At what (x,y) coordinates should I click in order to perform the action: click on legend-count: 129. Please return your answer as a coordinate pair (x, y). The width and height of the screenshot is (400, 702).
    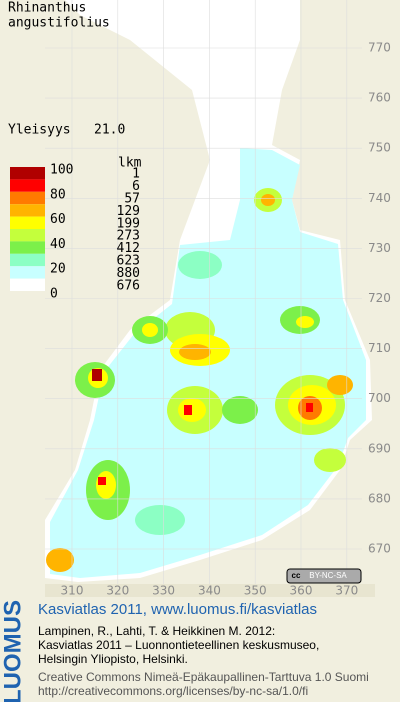
    Looking at the image, I should click on (128, 211).